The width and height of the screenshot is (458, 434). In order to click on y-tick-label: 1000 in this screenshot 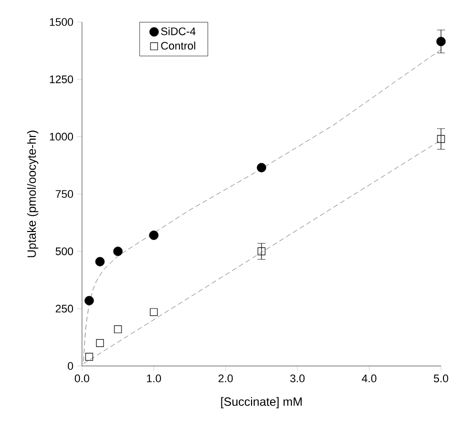, I will do `click(62, 136)`.